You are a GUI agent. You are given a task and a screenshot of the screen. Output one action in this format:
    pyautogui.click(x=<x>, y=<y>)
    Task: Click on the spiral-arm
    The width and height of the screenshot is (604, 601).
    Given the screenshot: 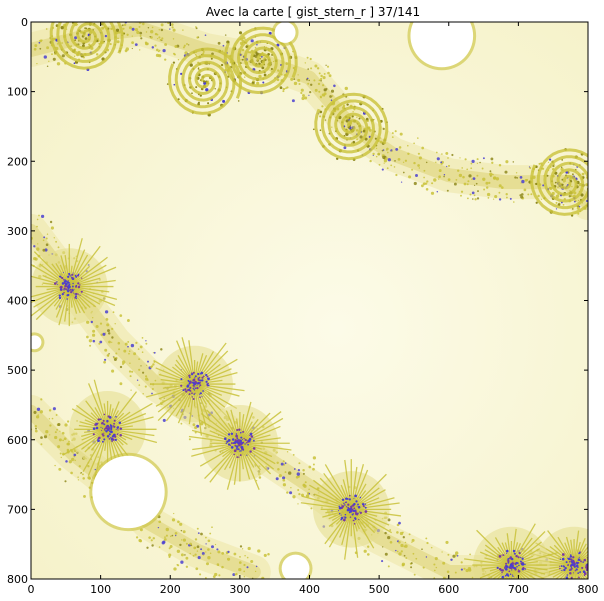 What is the action you would take?
    pyautogui.click(x=202, y=84)
    